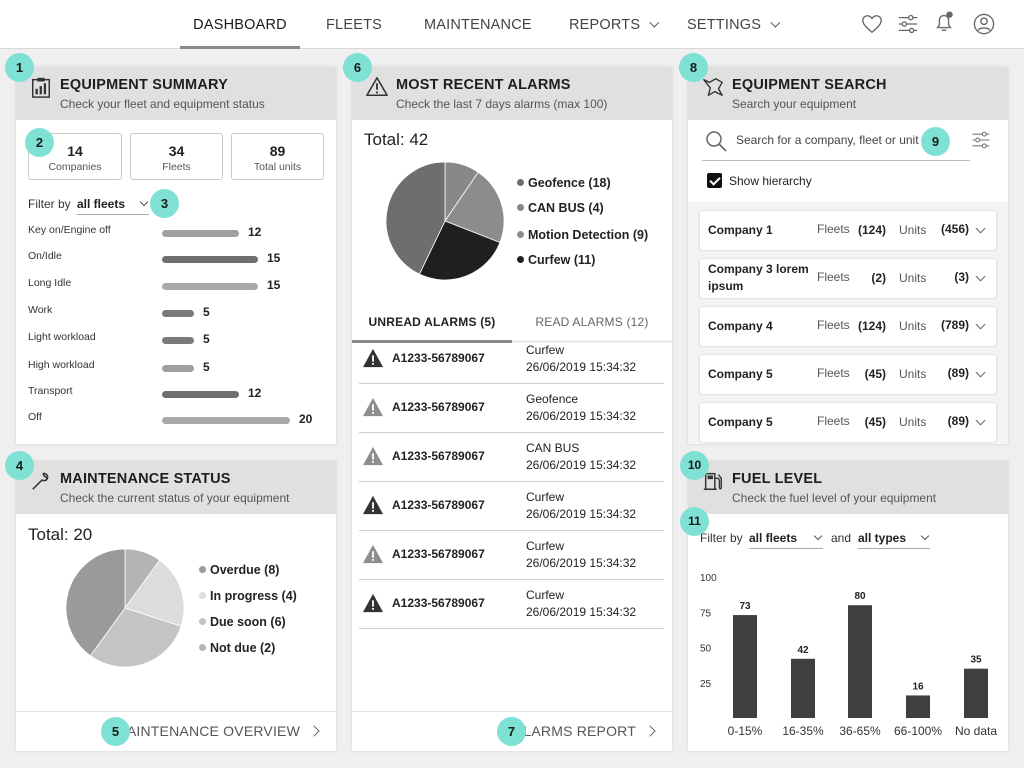  I want to click on wrench-icon, so click(40, 481).